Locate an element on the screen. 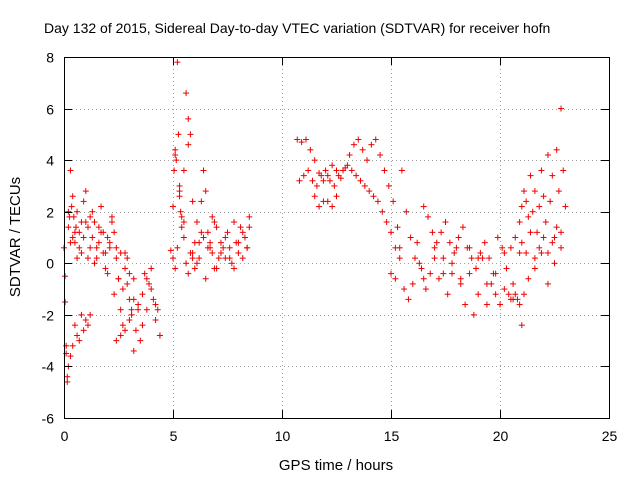  y-tick-label: -6 is located at coordinates (48, 419).